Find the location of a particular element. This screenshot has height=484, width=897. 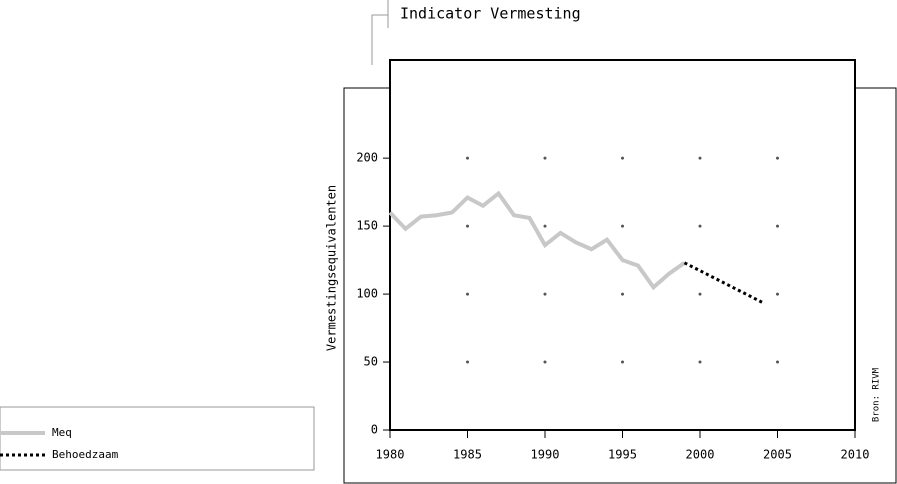

x-tick-label: 2000 is located at coordinates (700, 455).